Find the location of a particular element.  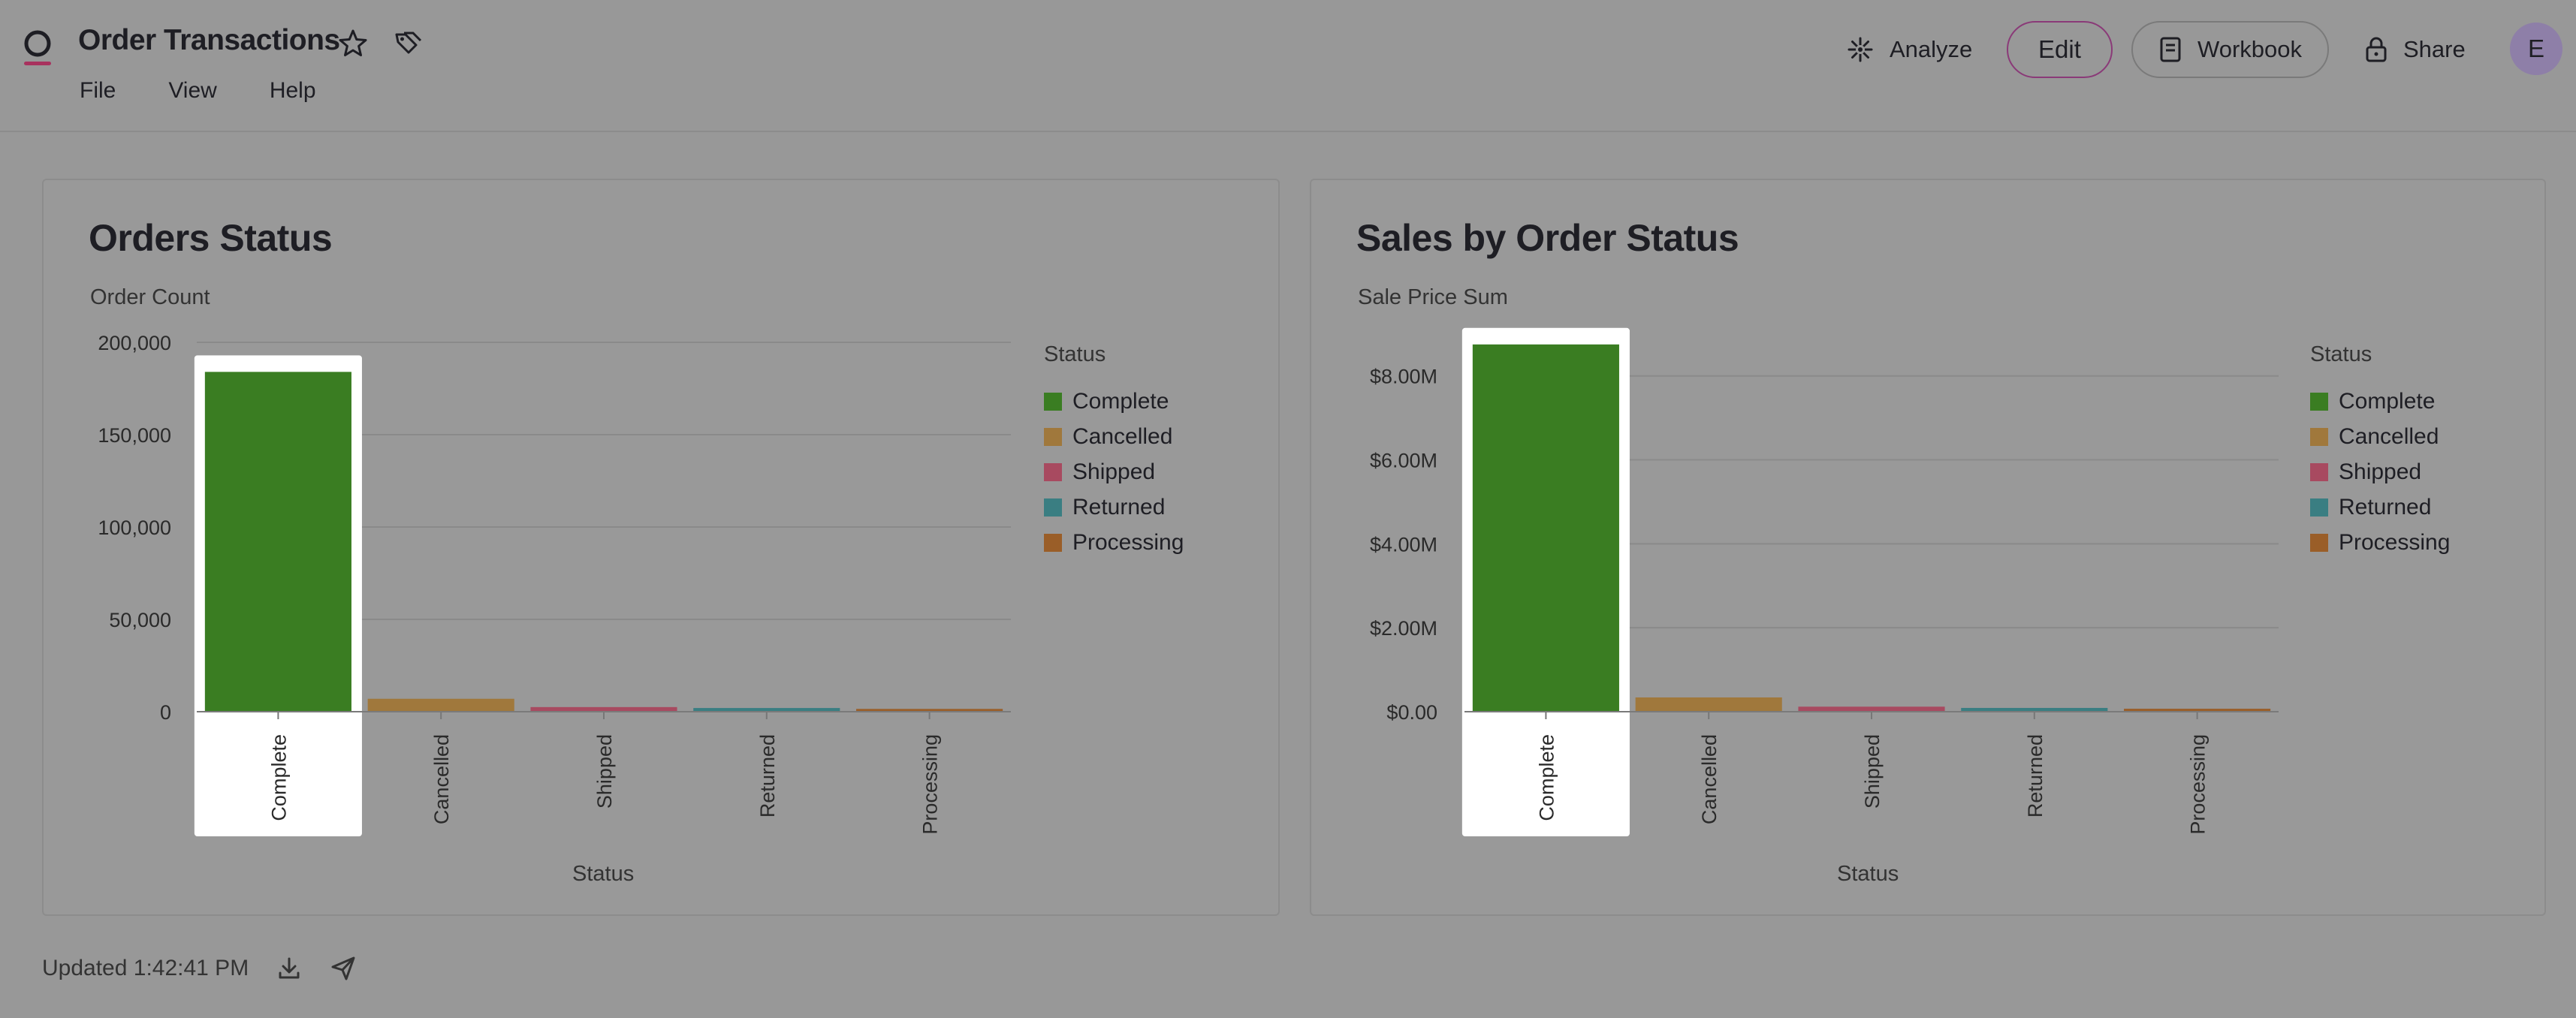

y-axis-label: Order Count is located at coordinates (150, 297).